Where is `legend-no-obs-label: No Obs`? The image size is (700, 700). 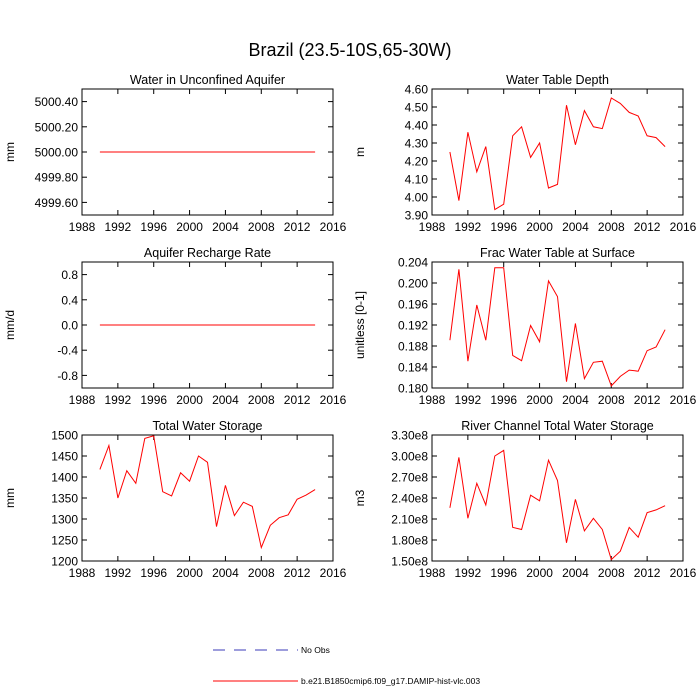
legend-no-obs-label: No Obs is located at coordinates (315, 650).